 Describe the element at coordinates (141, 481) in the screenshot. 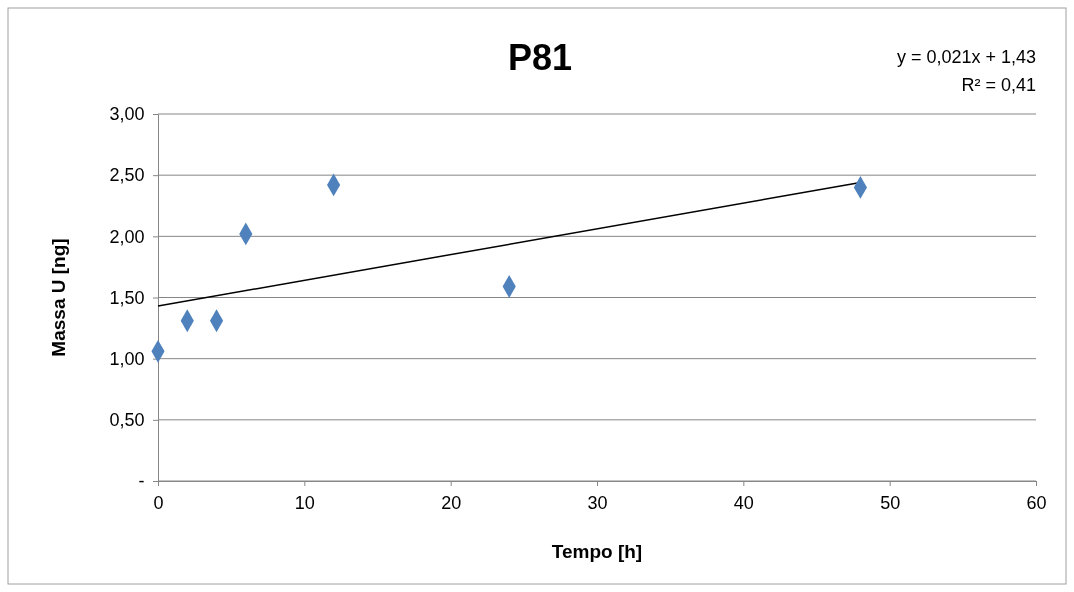

I see `y-tick-label: -` at that location.